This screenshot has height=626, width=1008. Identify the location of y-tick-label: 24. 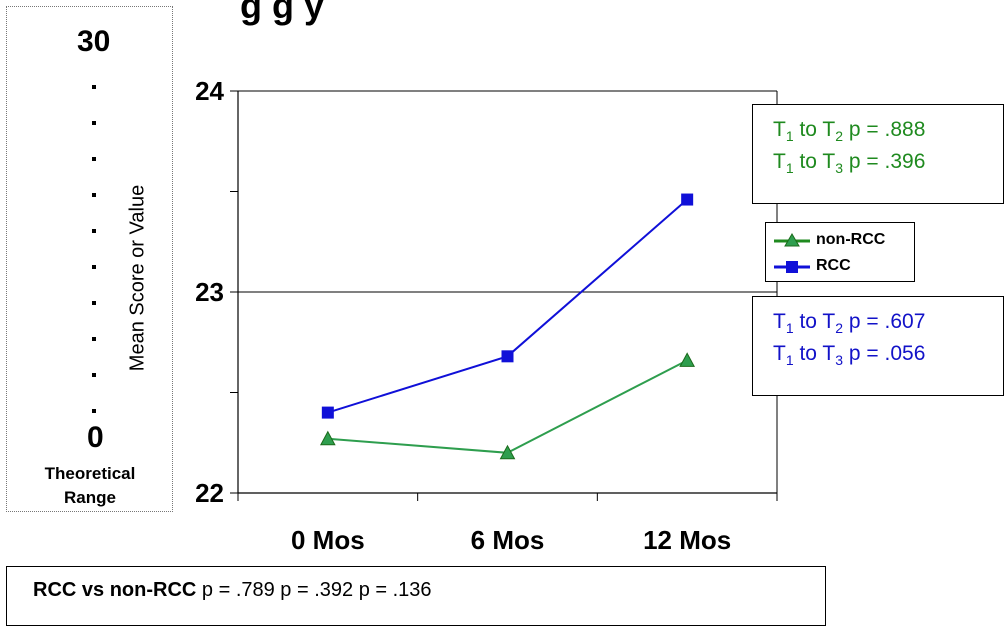
(209, 91).